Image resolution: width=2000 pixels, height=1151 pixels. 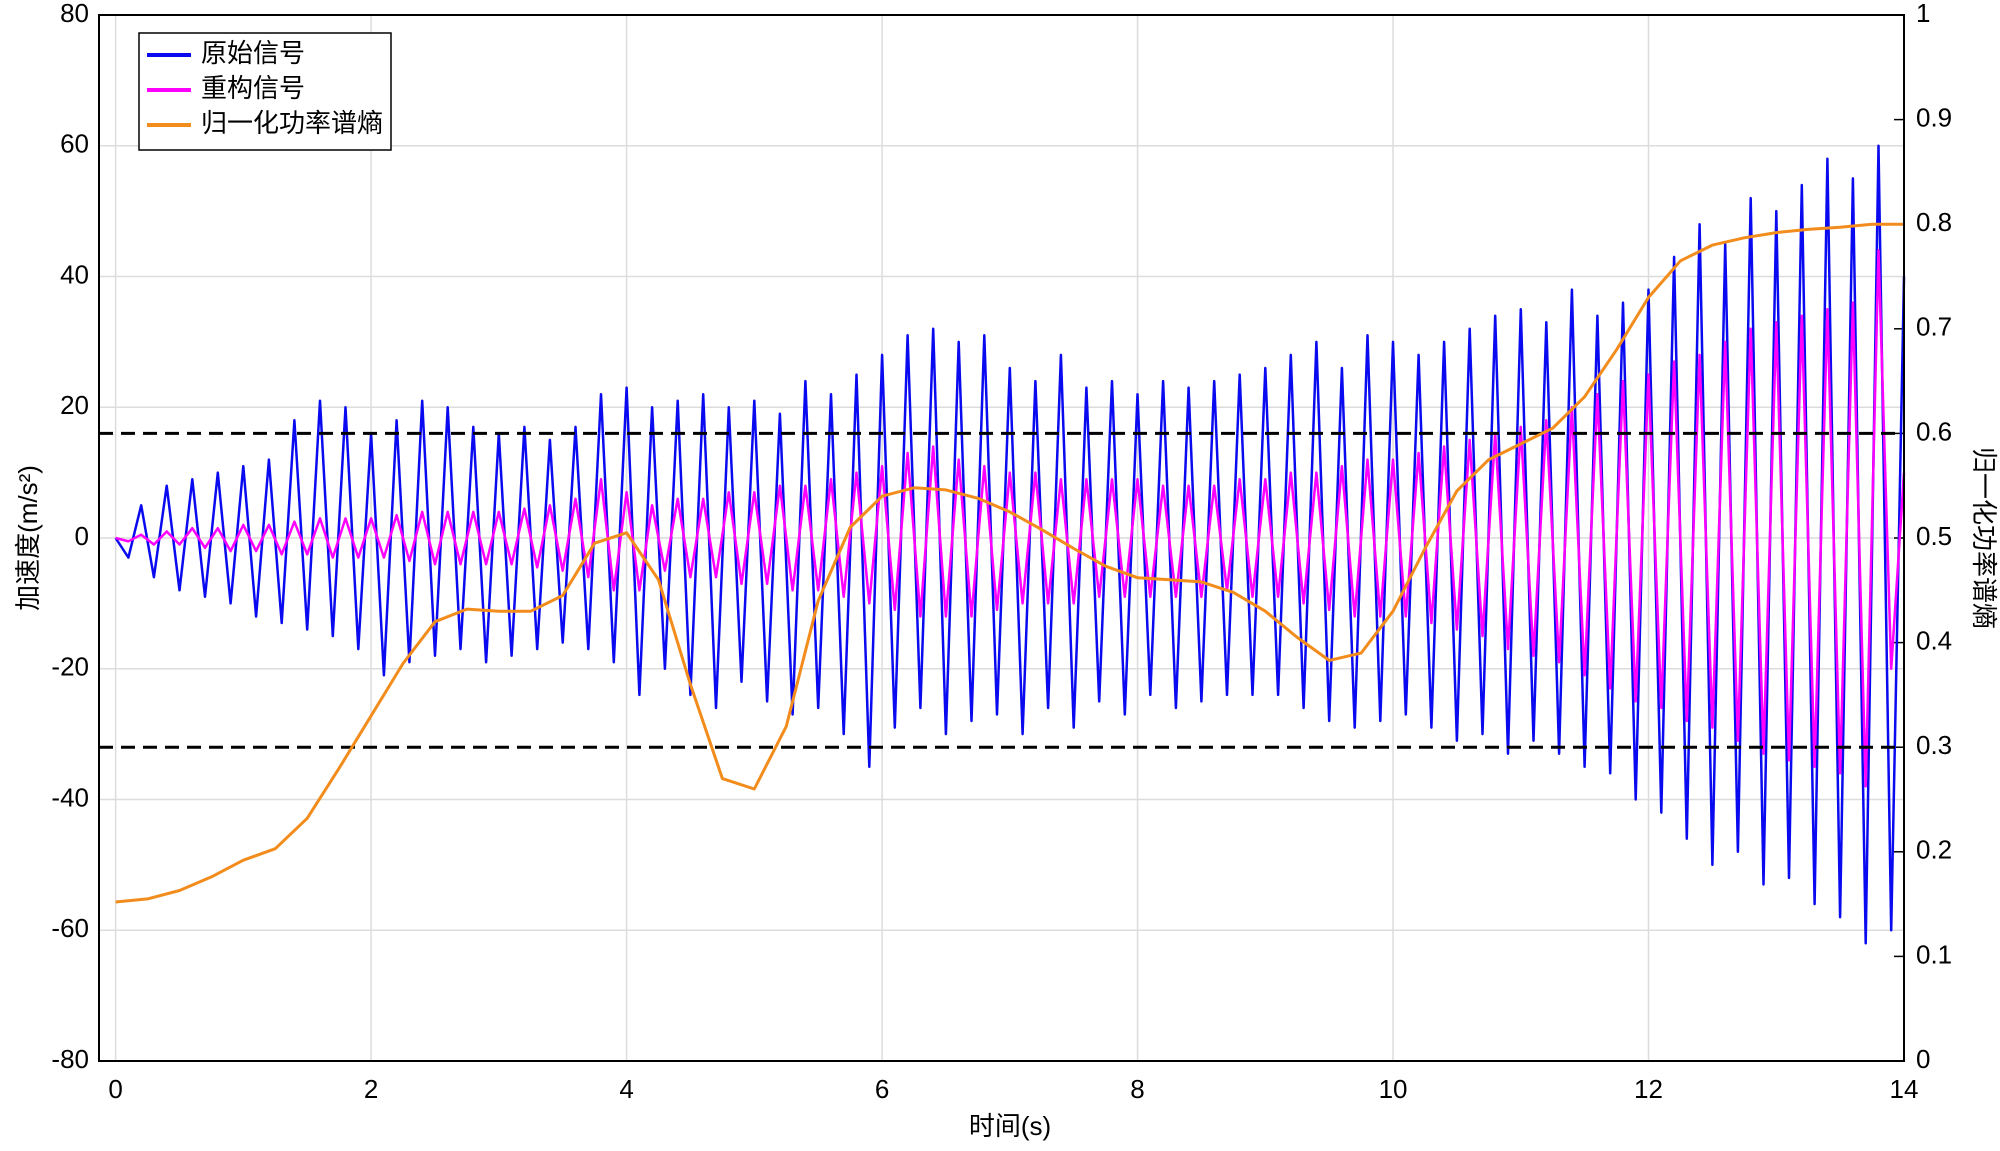 What do you see at coordinates (115, 1089) in the screenshot?
I see `x-tick-label: 0` at bounding box center [115, 1089].